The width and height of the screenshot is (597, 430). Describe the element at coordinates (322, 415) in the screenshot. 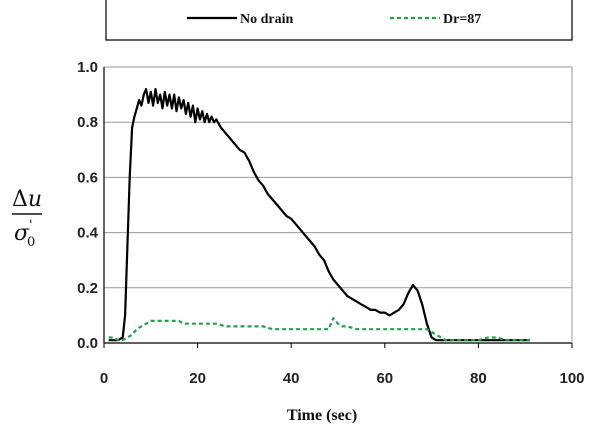

I see `x-axis-title: Time (sec)` at that location.